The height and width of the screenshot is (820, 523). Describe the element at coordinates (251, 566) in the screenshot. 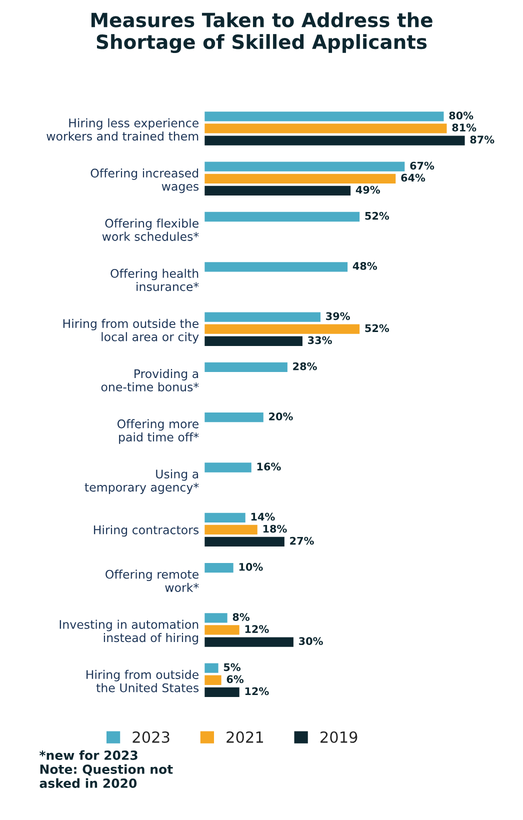

I see `data-label: 10%` at that location.